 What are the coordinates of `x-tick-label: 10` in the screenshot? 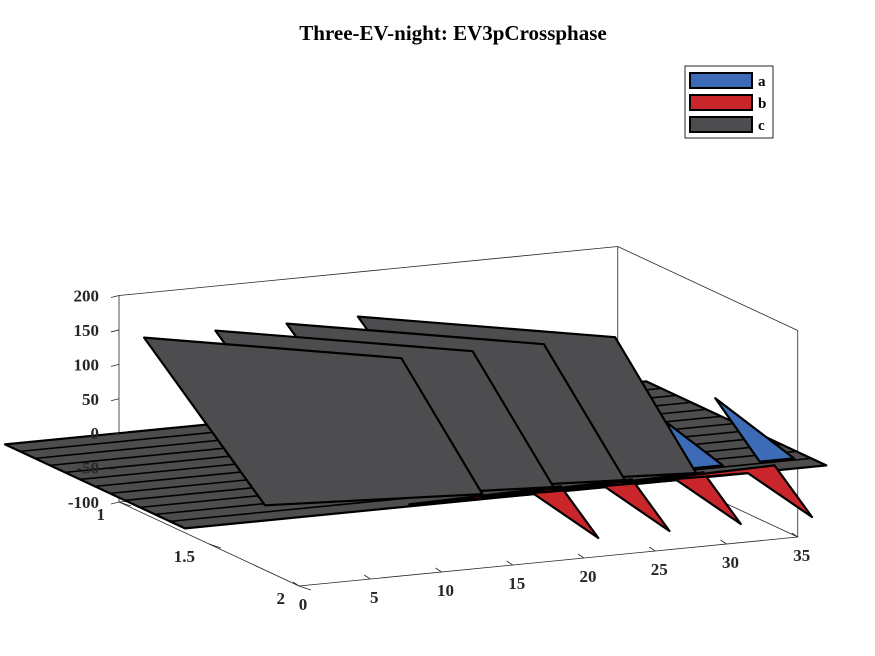 It's located at (445, 590).